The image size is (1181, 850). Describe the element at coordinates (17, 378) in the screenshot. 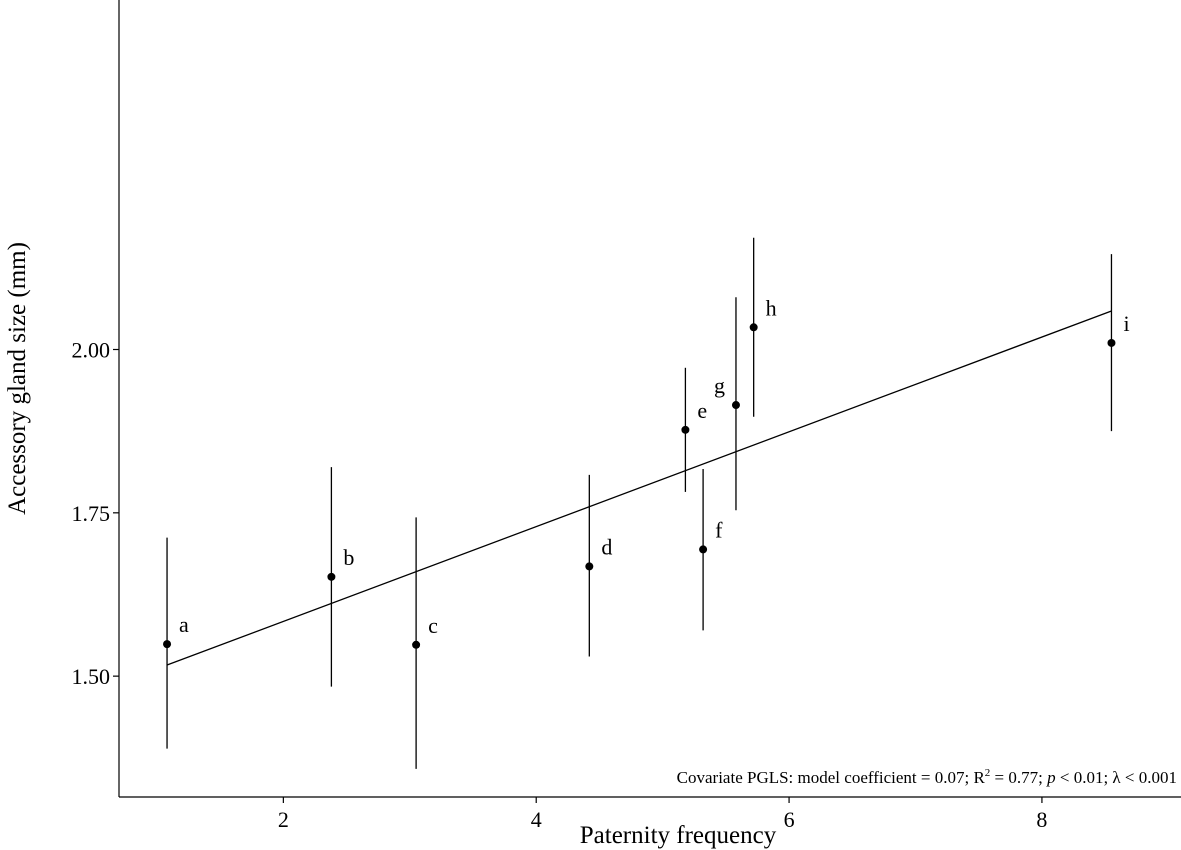

I see `y-axis-title: Accessory gland size (mm)` at that location.